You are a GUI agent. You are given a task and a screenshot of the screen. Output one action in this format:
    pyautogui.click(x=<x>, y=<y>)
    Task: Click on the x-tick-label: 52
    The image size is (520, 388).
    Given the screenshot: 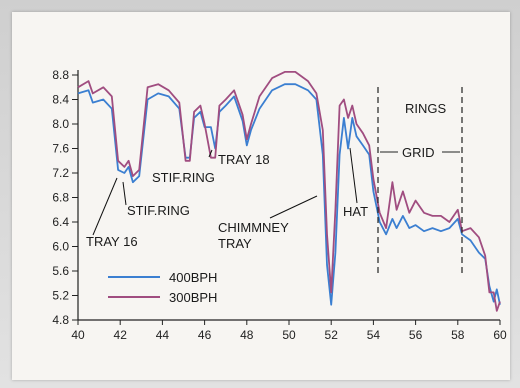 What is the action you would take?
    pyautogui.click(x=332, y=335)
    